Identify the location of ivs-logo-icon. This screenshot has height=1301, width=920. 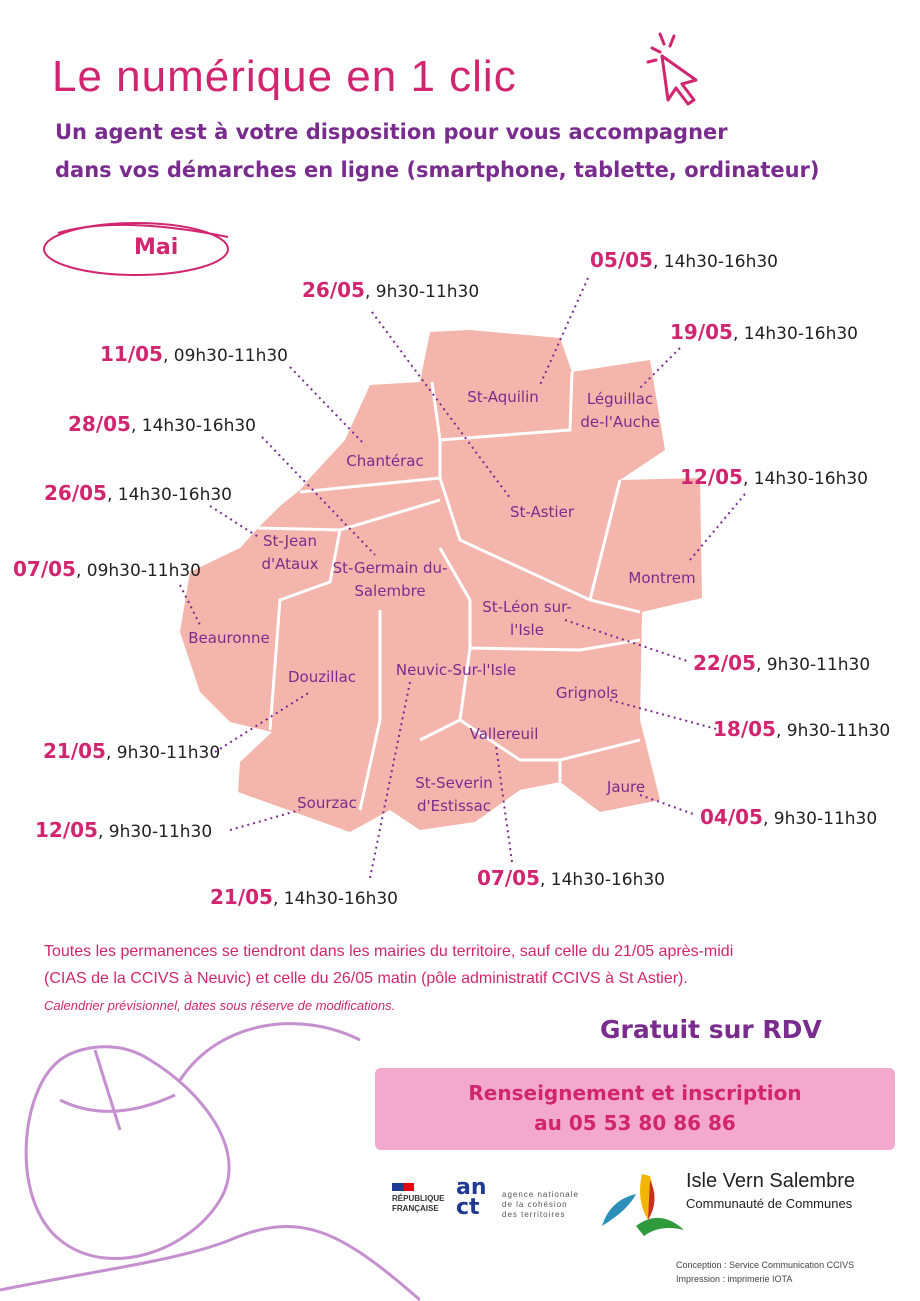
(643, 1205).